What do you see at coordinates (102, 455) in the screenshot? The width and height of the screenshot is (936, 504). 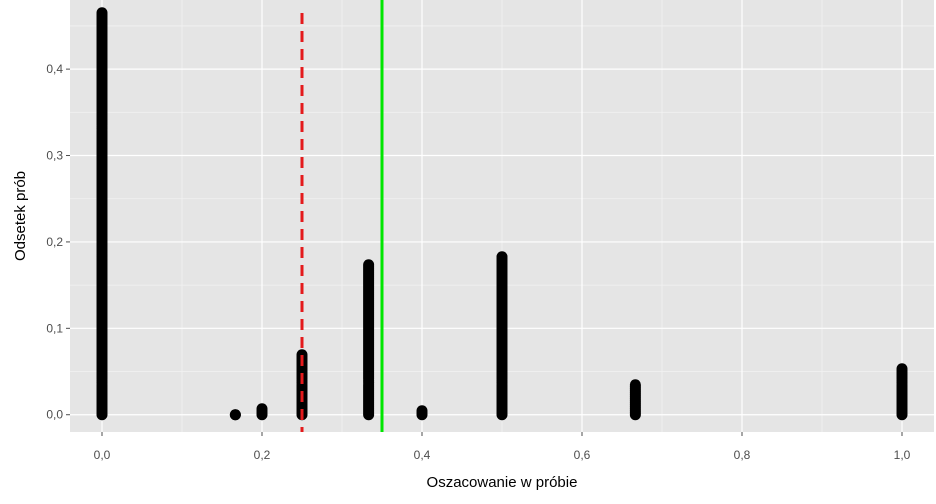 I see `x-tick-label: 0,0` at bounding box center [102, 455].